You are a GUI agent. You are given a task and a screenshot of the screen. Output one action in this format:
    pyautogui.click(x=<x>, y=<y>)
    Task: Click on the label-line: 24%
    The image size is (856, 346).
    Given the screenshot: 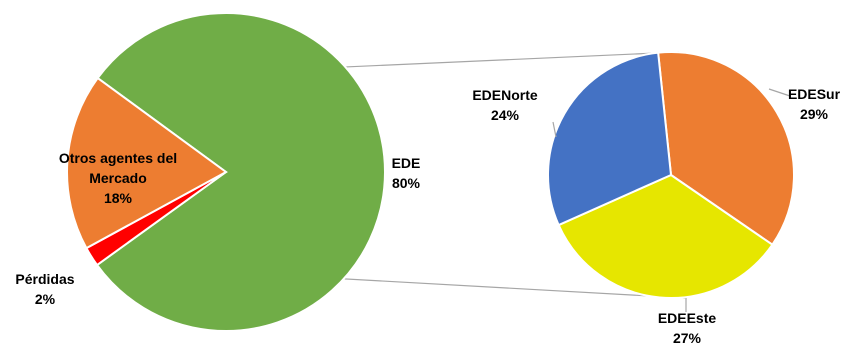 What is the action you would take?
    pyautogui.click(x=505, y=115)
    